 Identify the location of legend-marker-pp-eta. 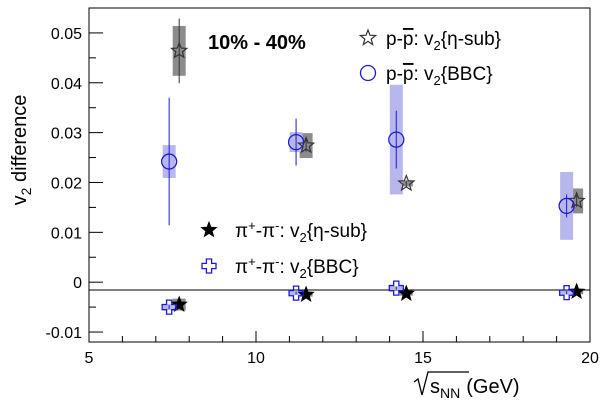
(368, 37).